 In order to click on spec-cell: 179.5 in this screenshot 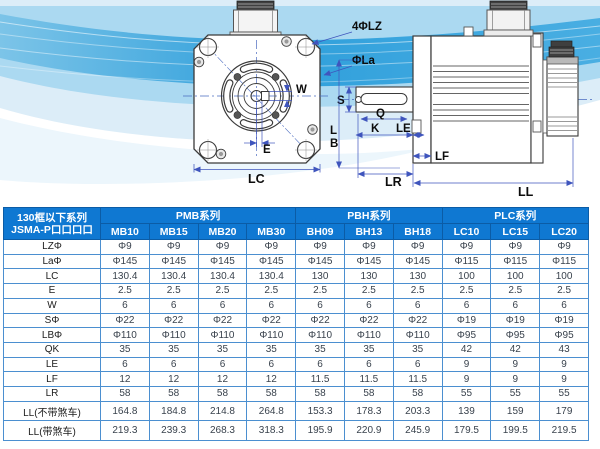, I will do `click(466, 430)`.